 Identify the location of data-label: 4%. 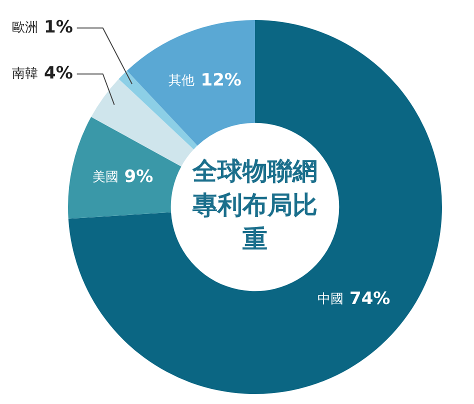
(58, 73).